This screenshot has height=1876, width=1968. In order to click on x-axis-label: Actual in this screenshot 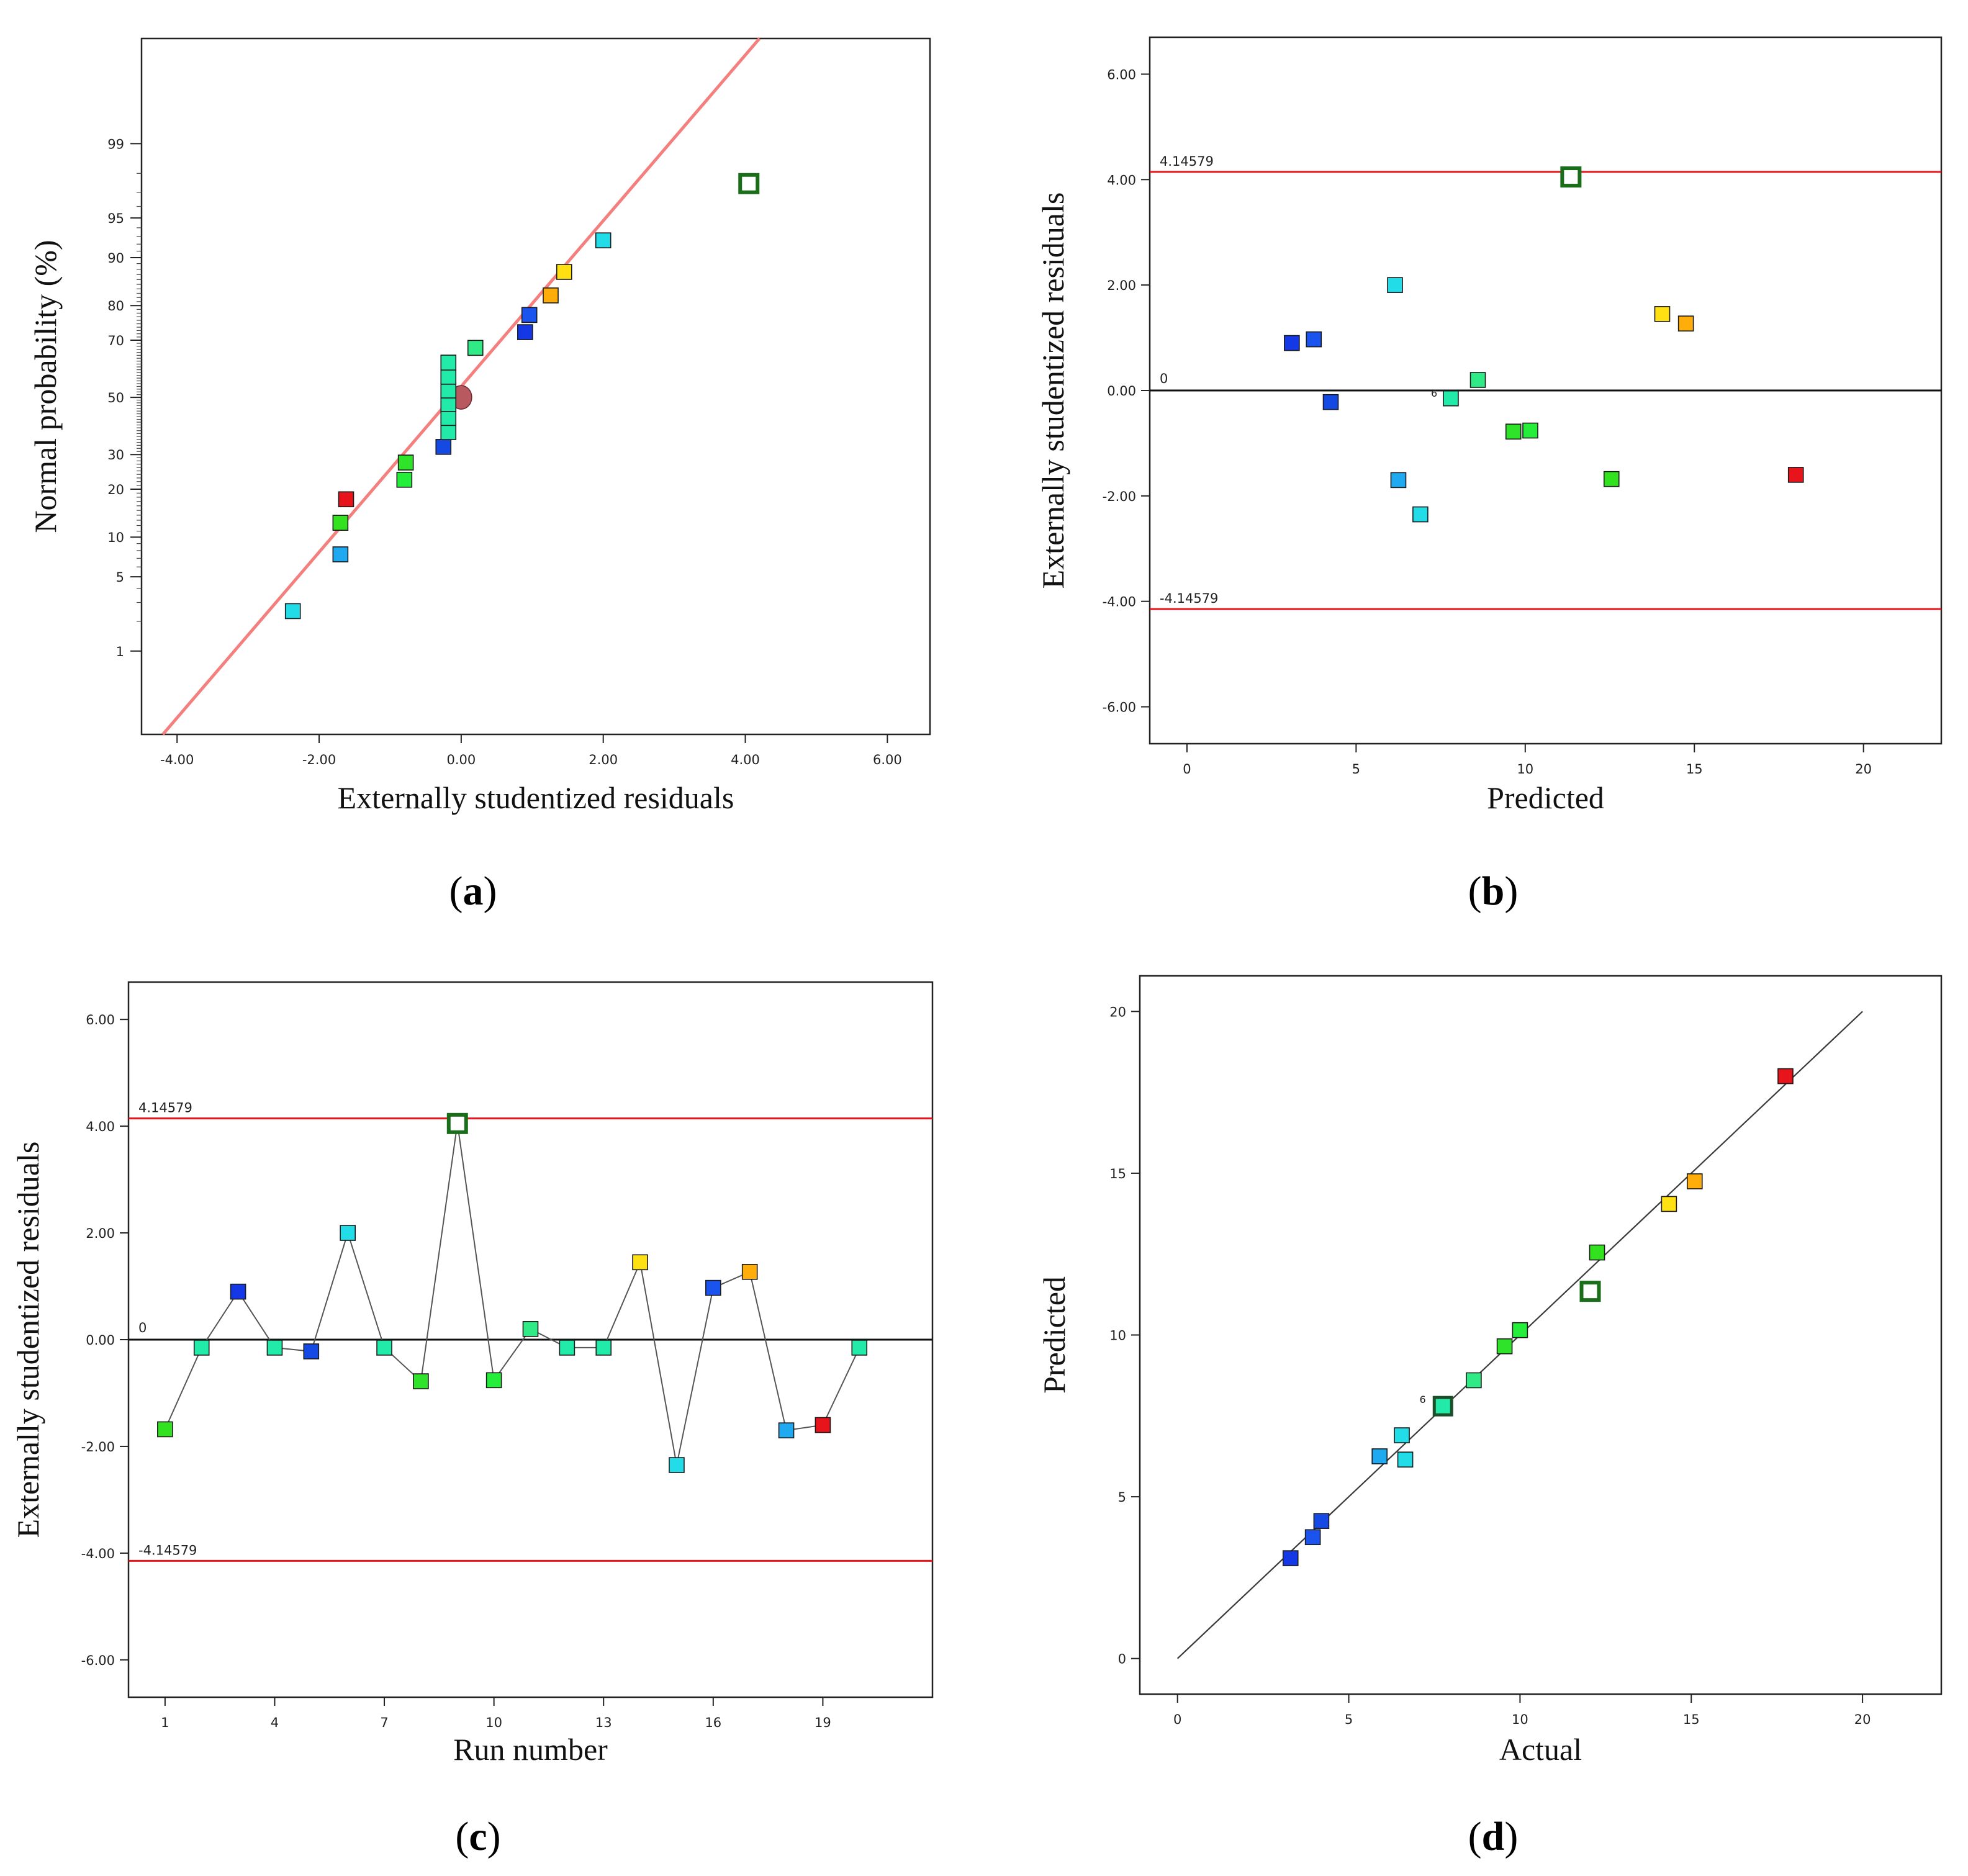, I will do `click(1541, 1749)`.